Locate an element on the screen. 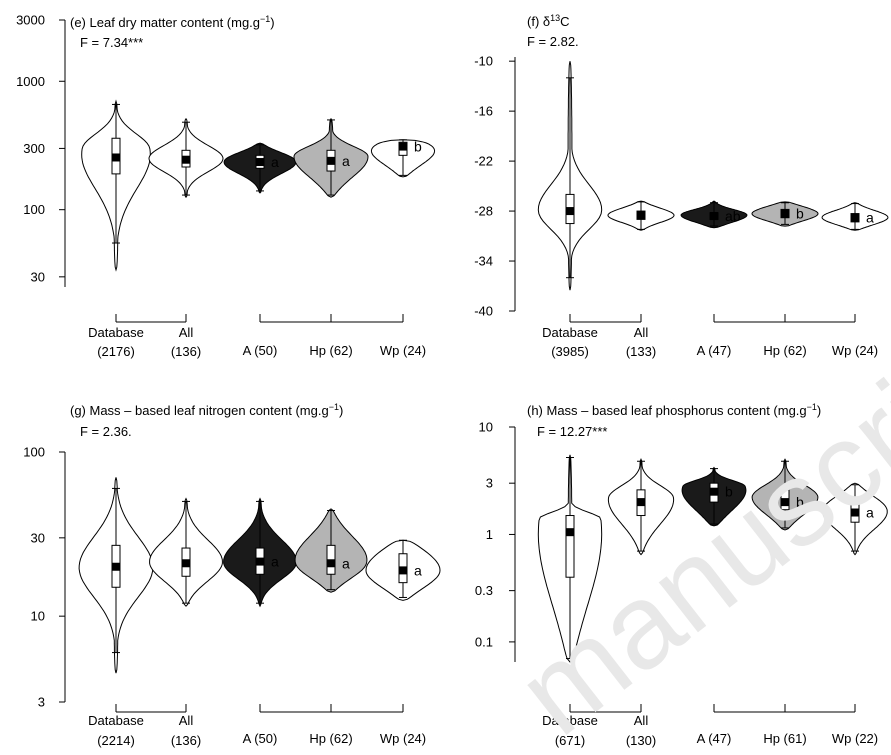  x-label-n: (133) is located at coordinates (641, 351).